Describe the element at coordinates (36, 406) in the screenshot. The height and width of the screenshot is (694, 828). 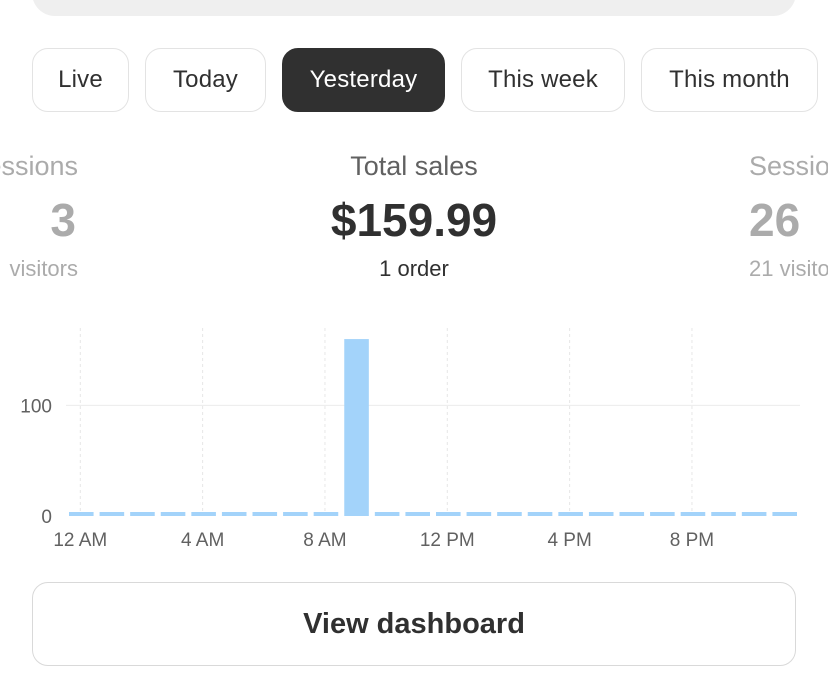
I see `y-tick-label: 100` at that location.